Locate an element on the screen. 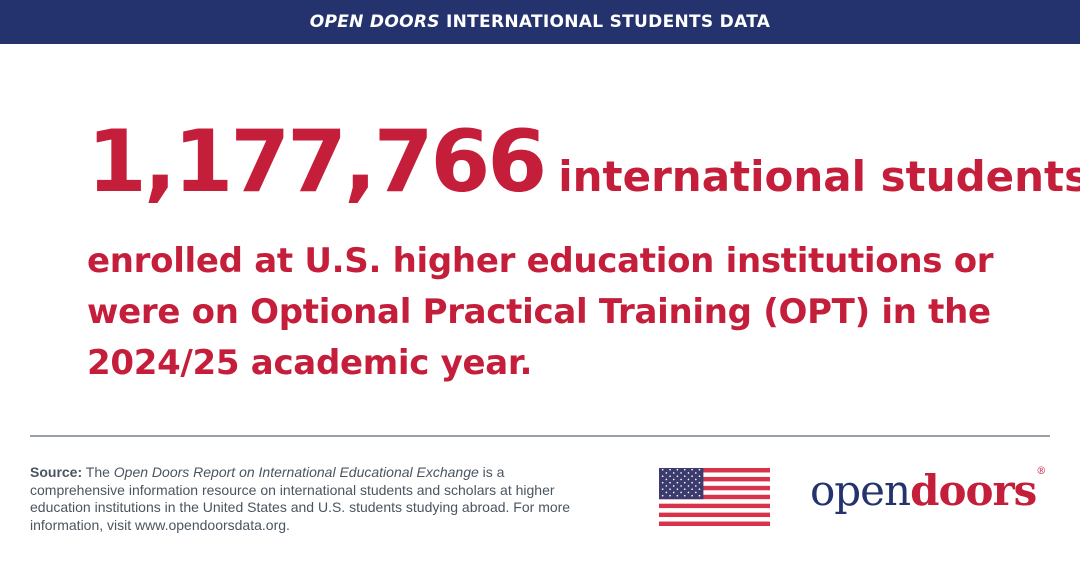 This screenshot has width=1080, height=567. source-pre: The is located at coordinates (98, 472).